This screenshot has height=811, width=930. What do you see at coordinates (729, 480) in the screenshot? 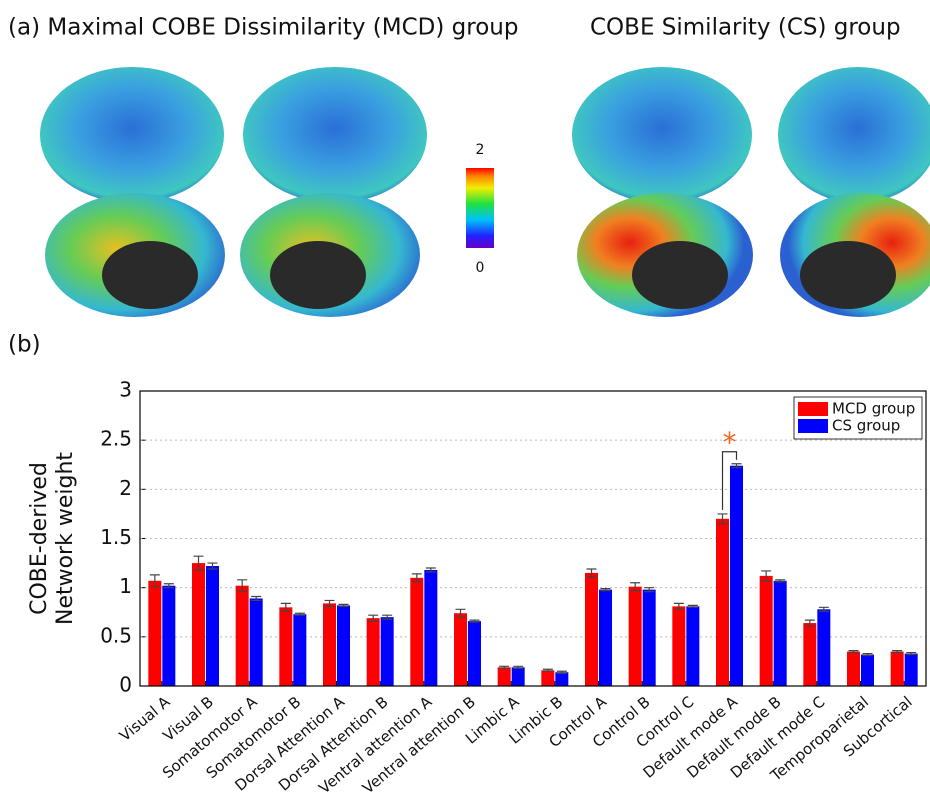
I see `significance-bracket` at bounding box center [729, 480].